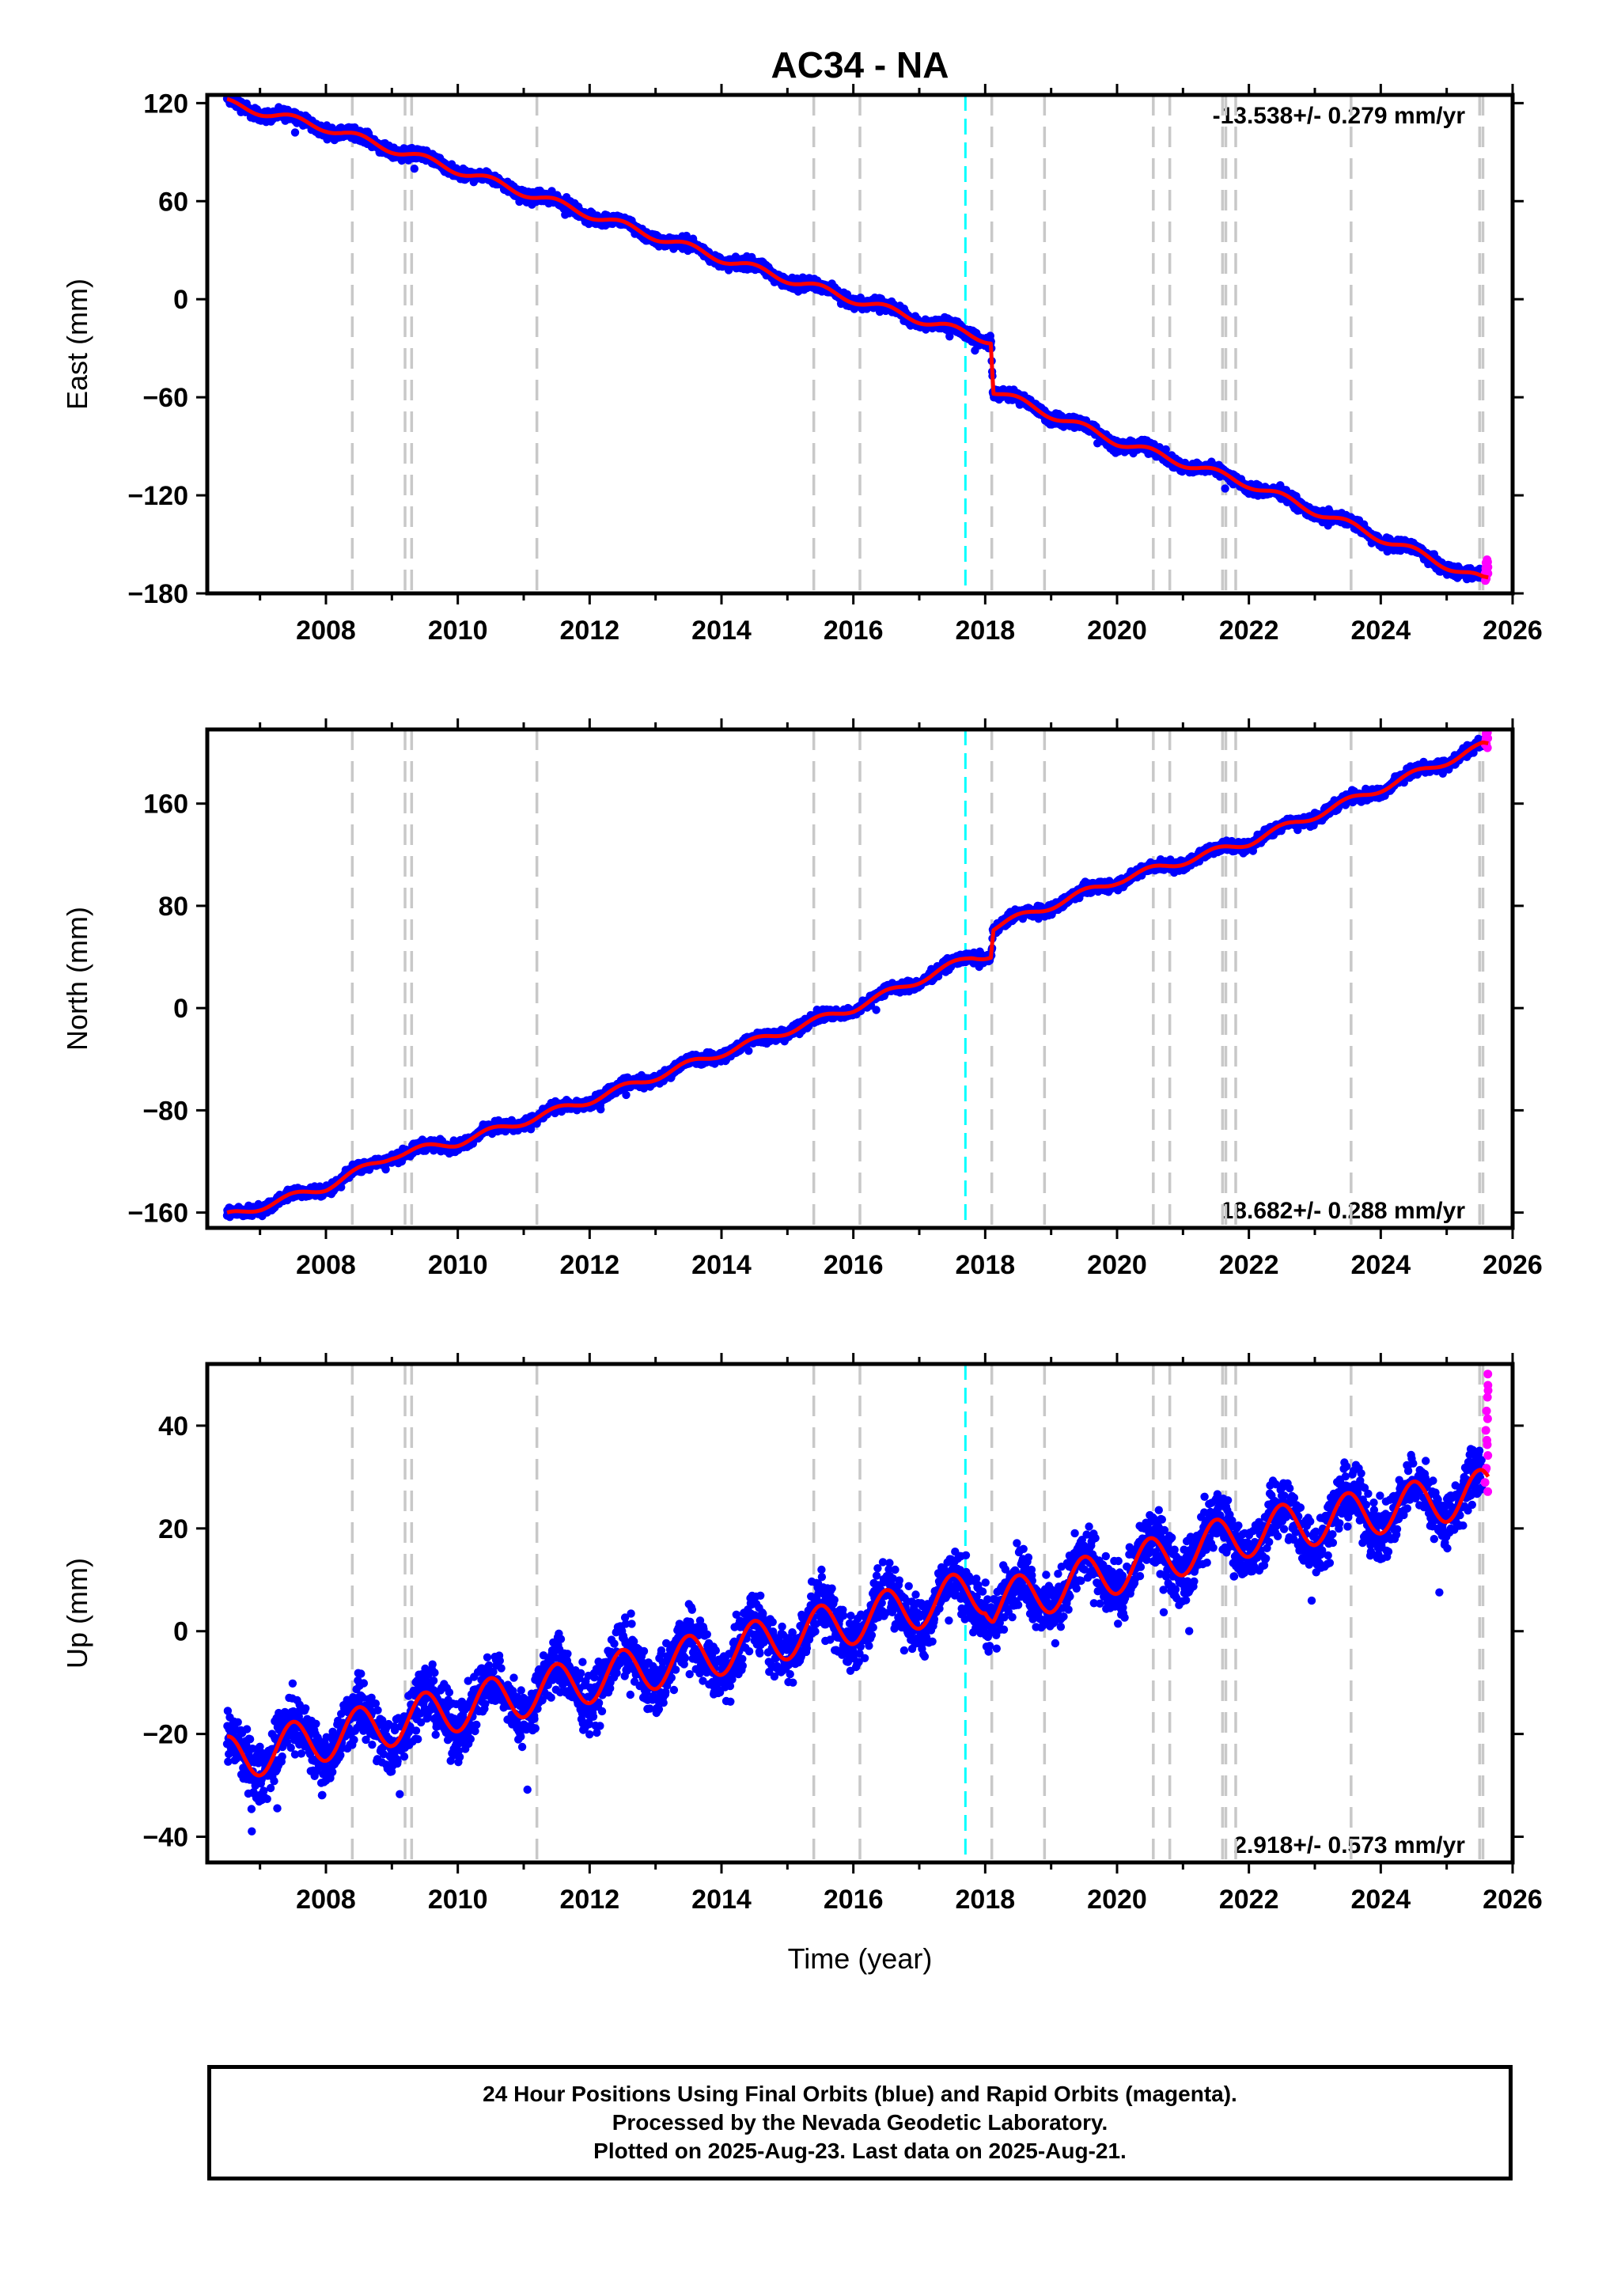 The image size is (1602, 2296). What do you see at coordinates (458, 631) in the screenshot?
I see `x-tick-label: 2010` at bounding box center [458, 631].